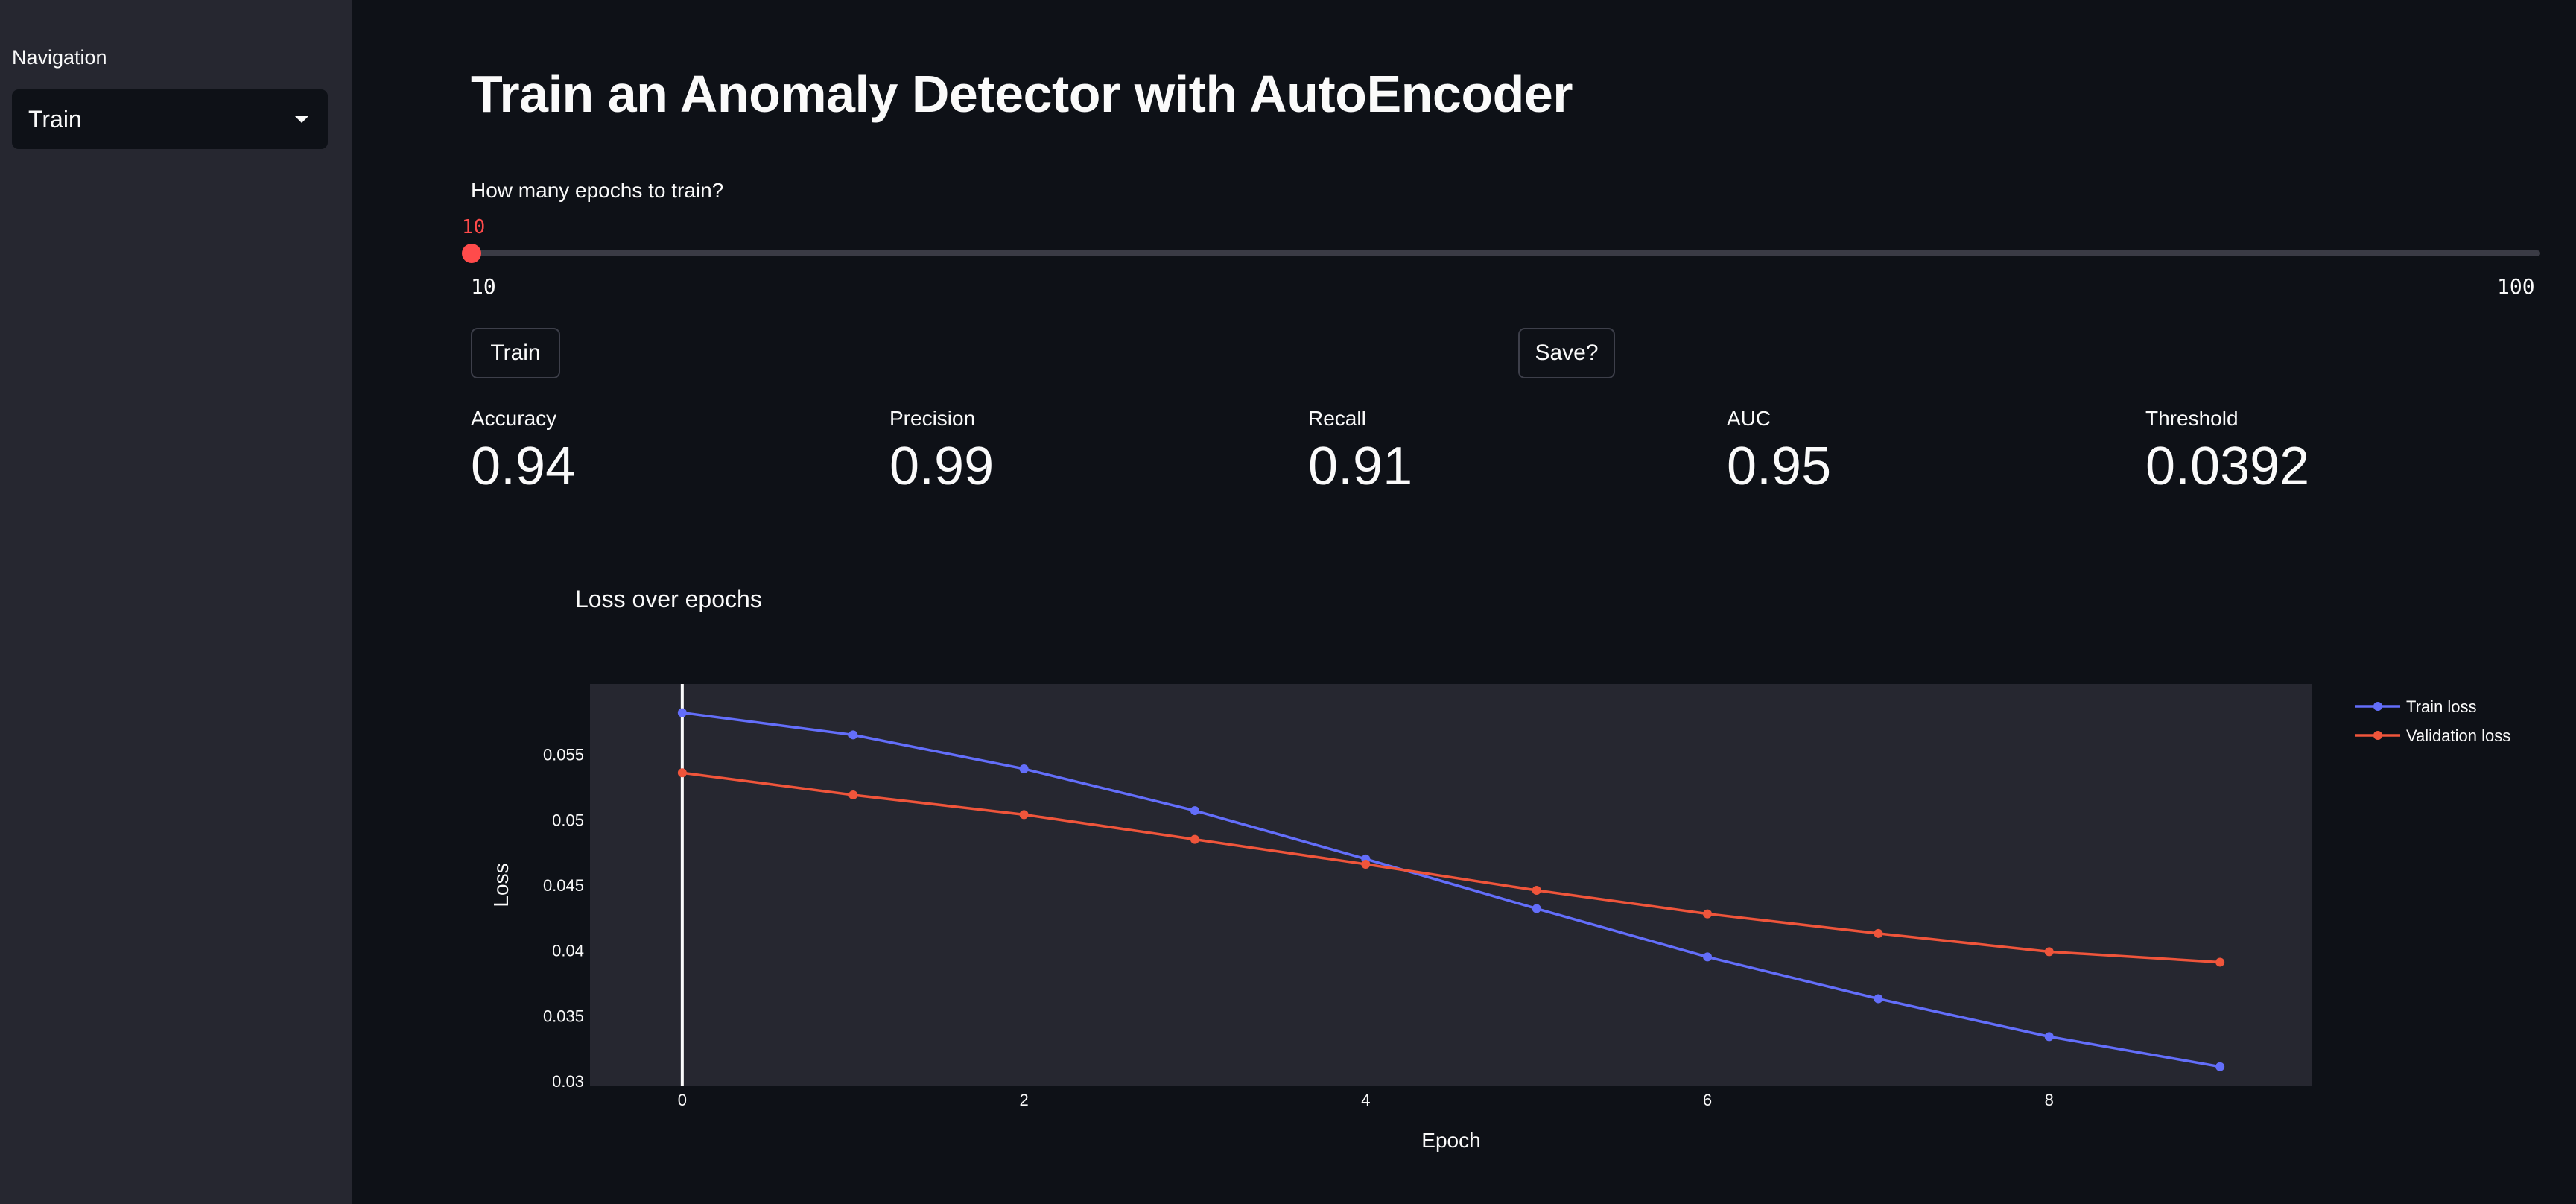 This screenshot has height=1204, width=2576. Describe the element at coordinates (563, 1016) in the screenshot. I see `y-tick-label: 0.035` at that location.